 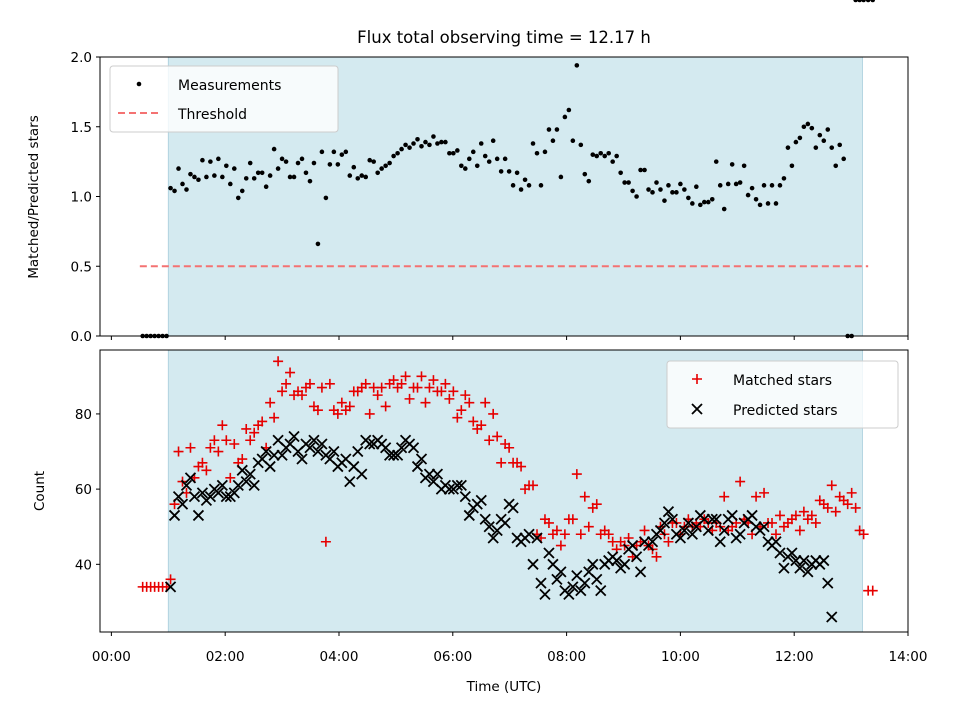 I want to click on x-tick-label: 06:00, so click(x=452, y=657).